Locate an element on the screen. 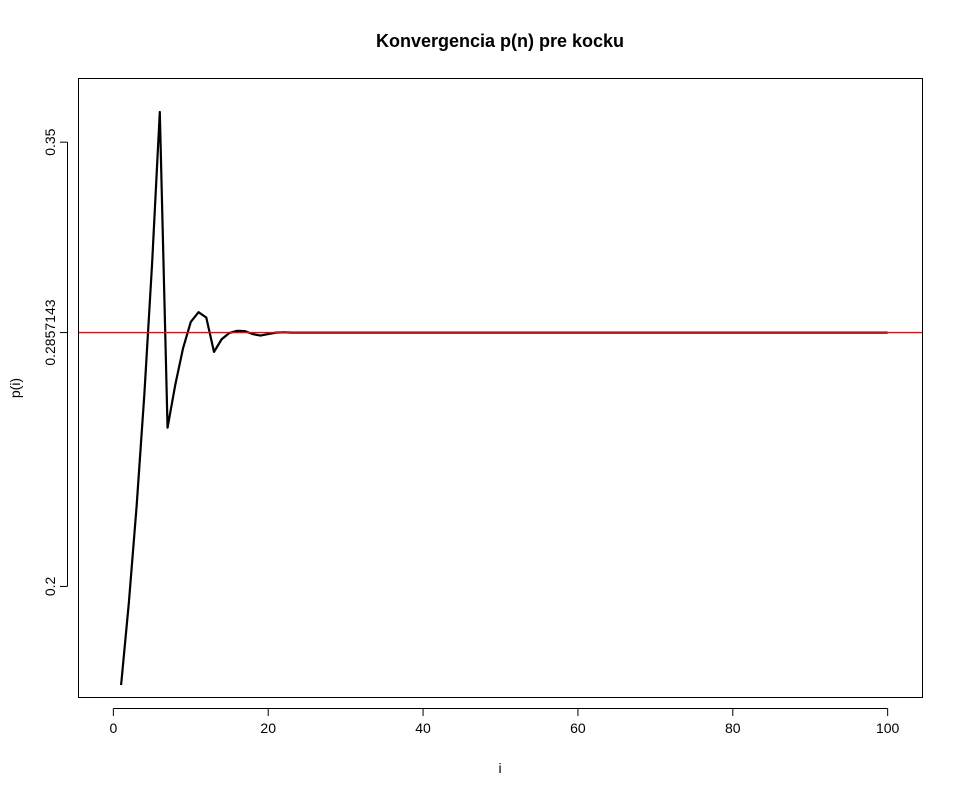  x-tick-label: 100 is located at coordinates (888, 728).